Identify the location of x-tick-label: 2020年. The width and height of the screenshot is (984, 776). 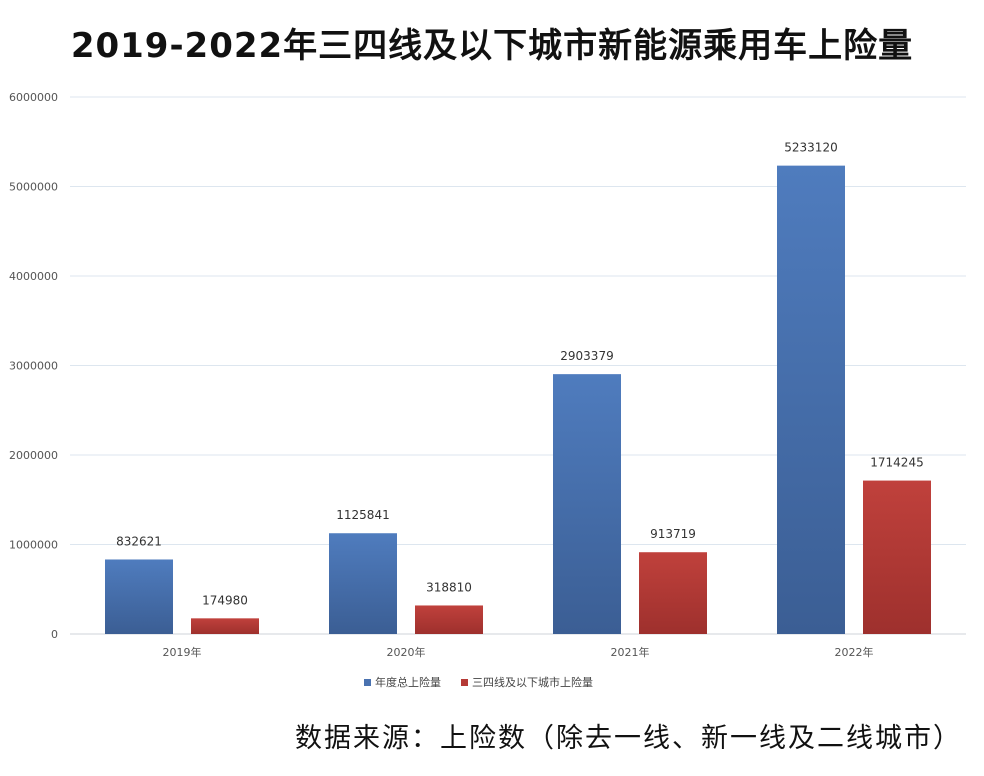
(406, 652).